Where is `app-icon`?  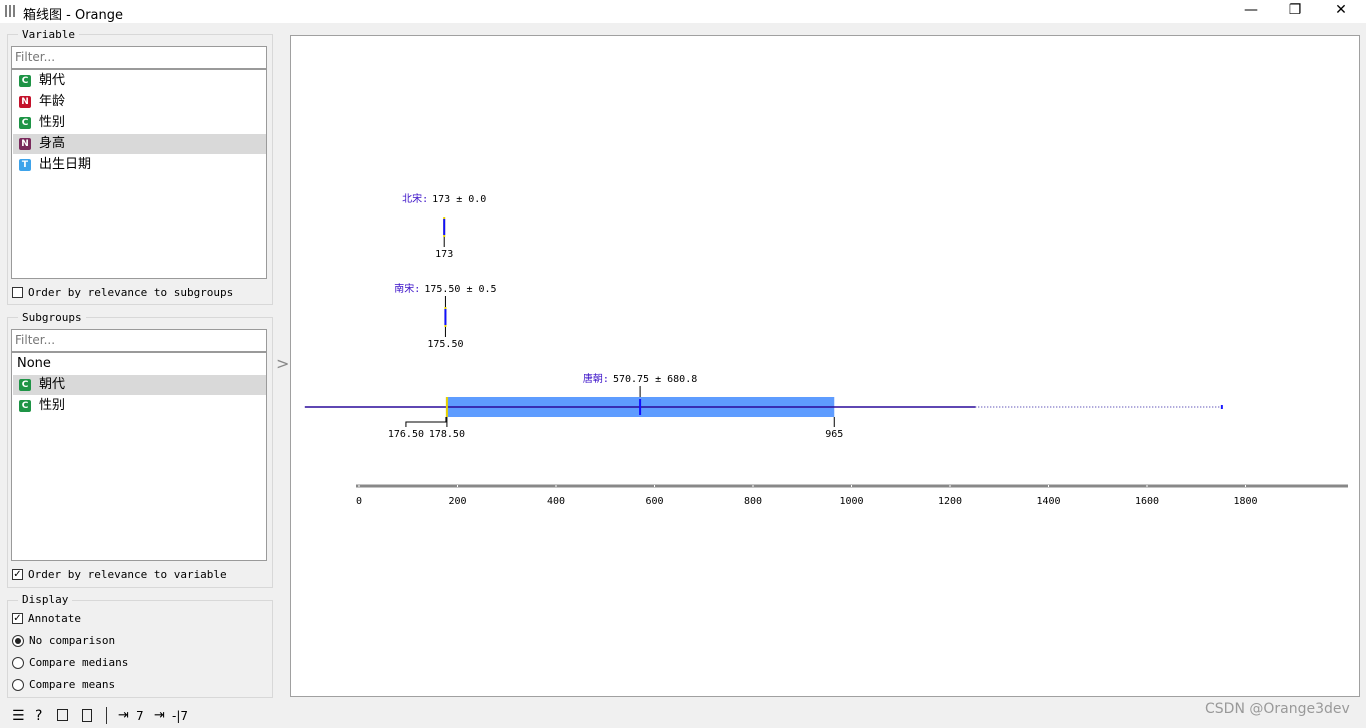 app-icon is located at coordinates (10, 11).